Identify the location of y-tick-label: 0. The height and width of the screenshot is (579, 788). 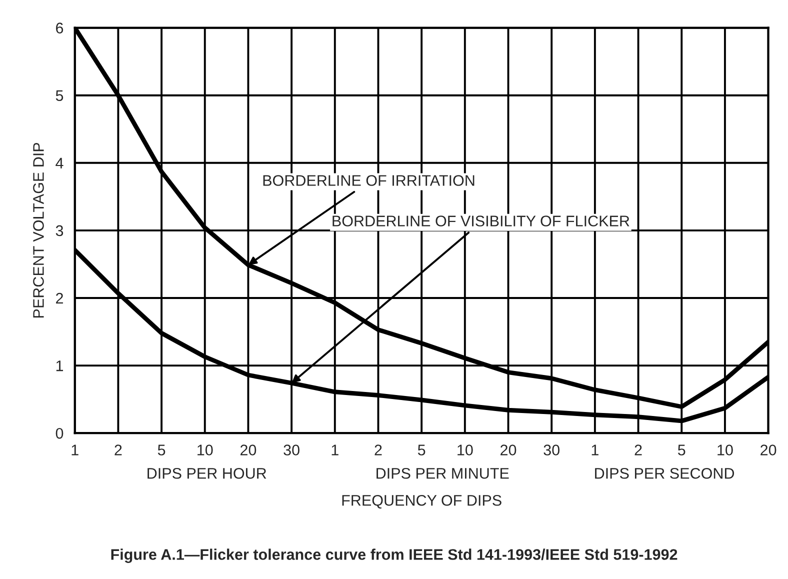
(60, 433).